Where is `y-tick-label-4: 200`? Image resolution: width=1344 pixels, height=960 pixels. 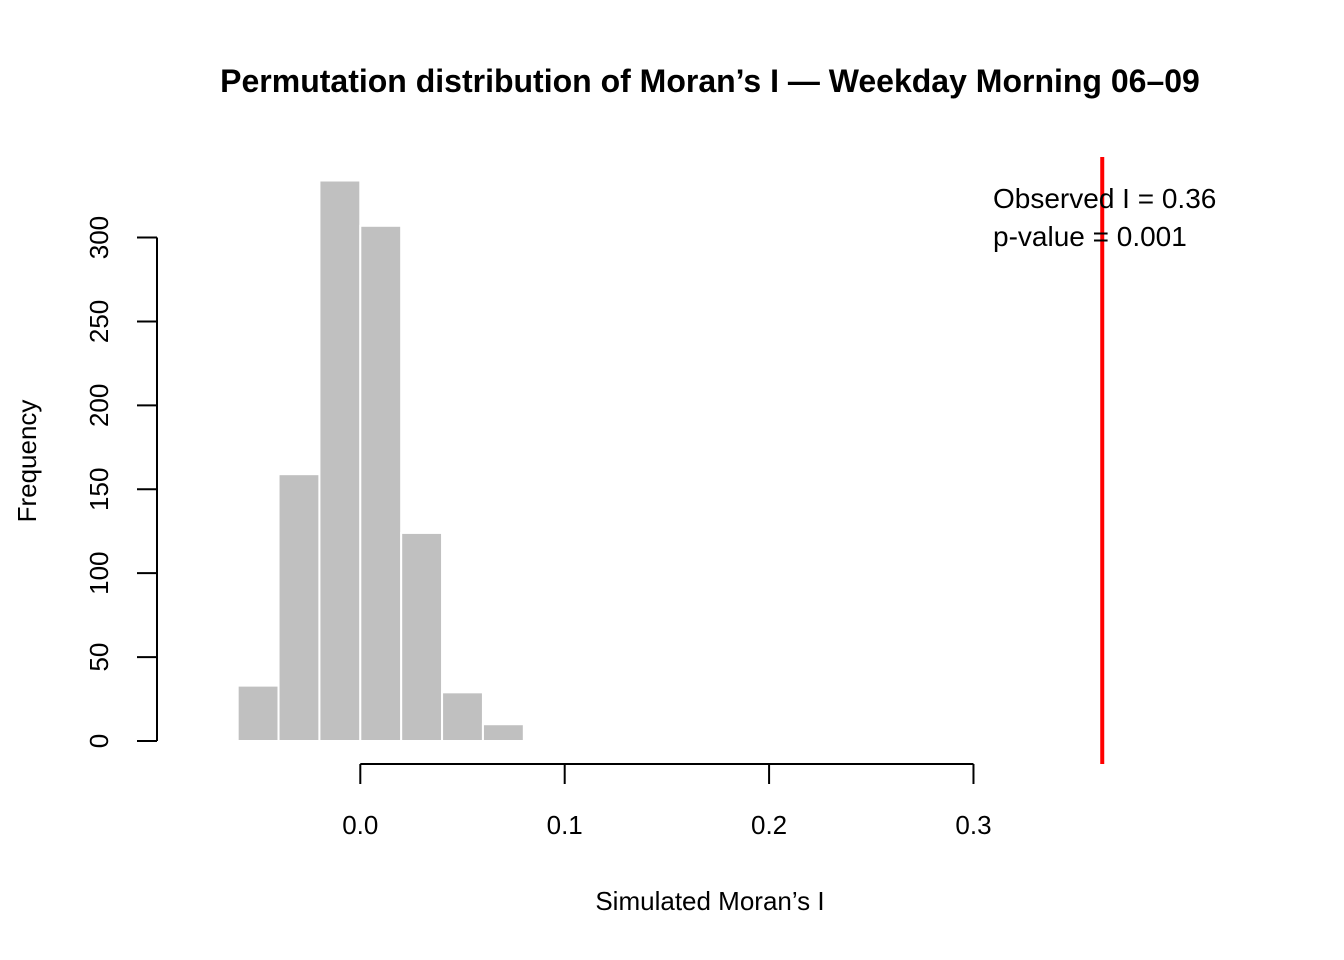
y-tick-label-4: 200 is located at coordinates (99, 405).